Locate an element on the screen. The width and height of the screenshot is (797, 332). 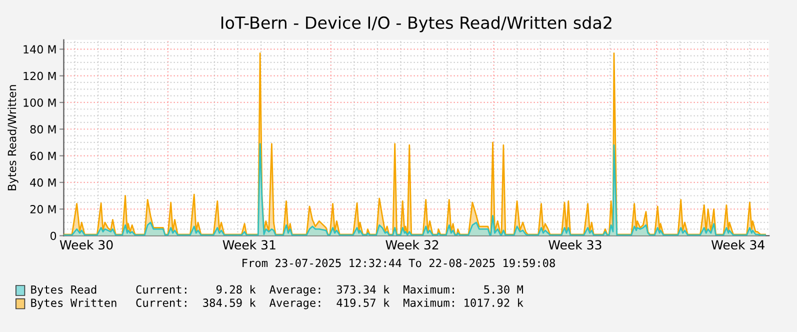
y-tick-label: 0 is located at coordinates (53, 236).